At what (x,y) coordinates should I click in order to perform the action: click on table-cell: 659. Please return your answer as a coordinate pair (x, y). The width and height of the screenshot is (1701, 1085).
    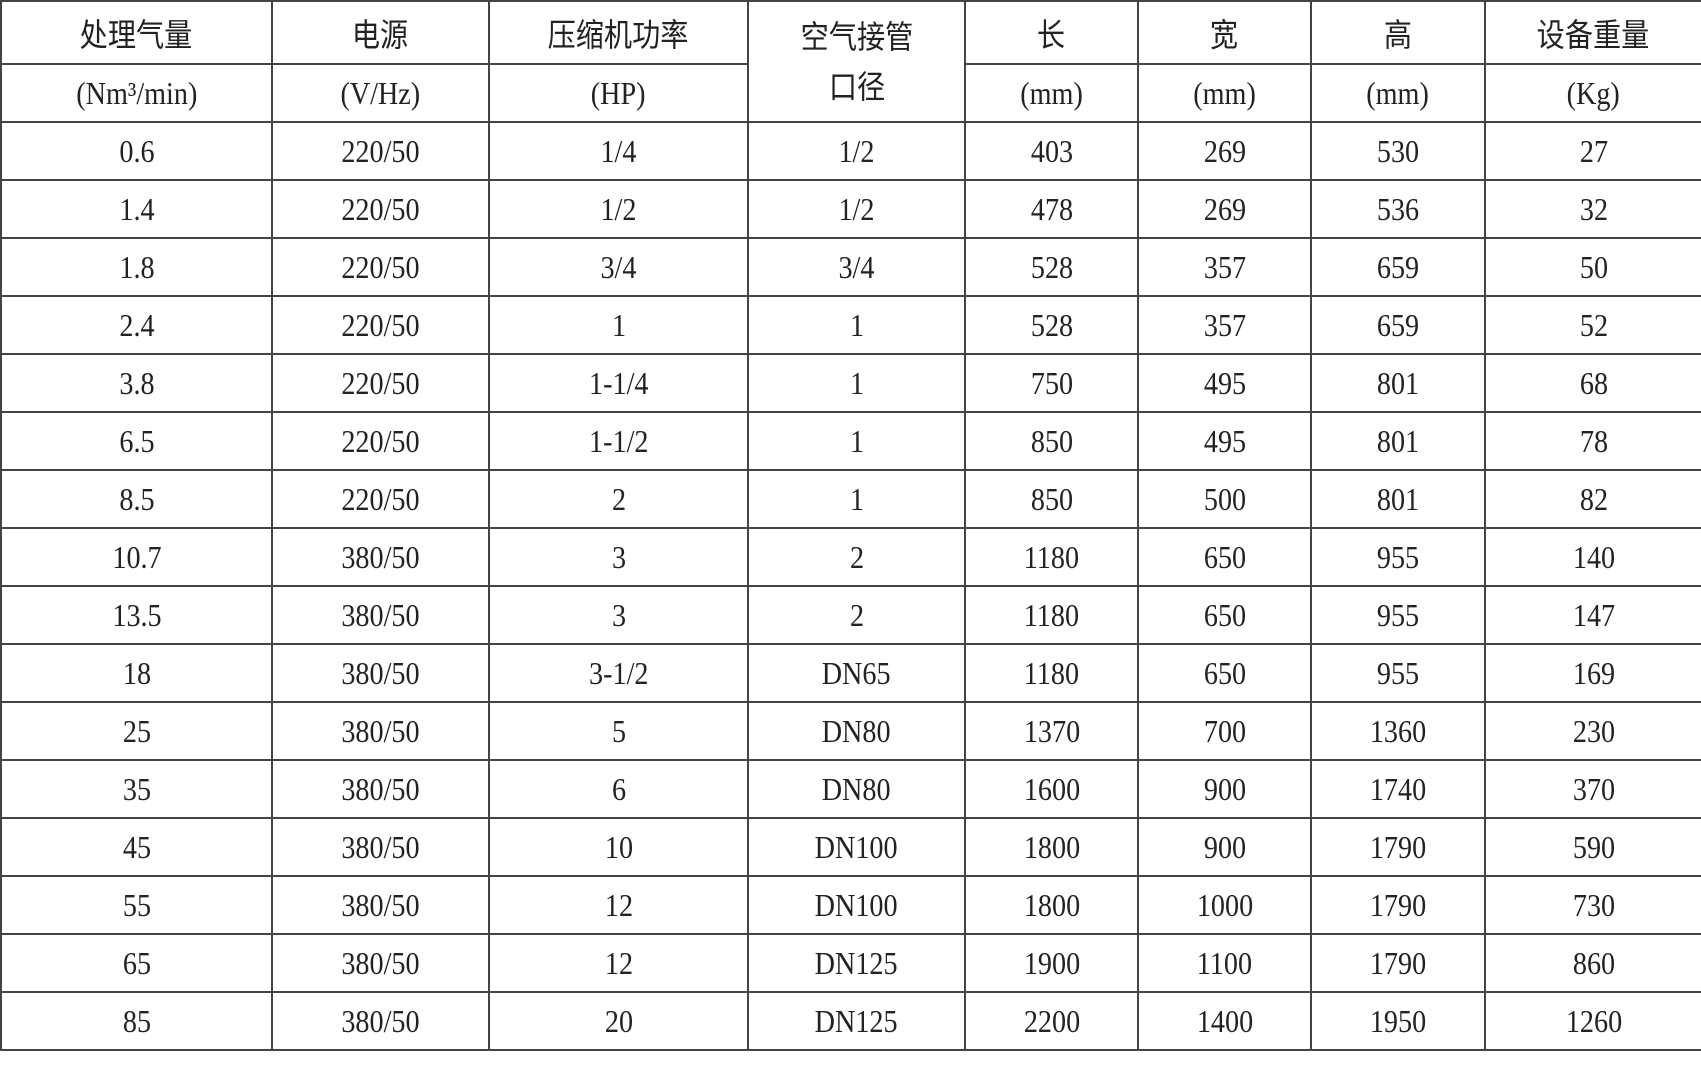
    Looking at the image, I should click on (1398, 267).